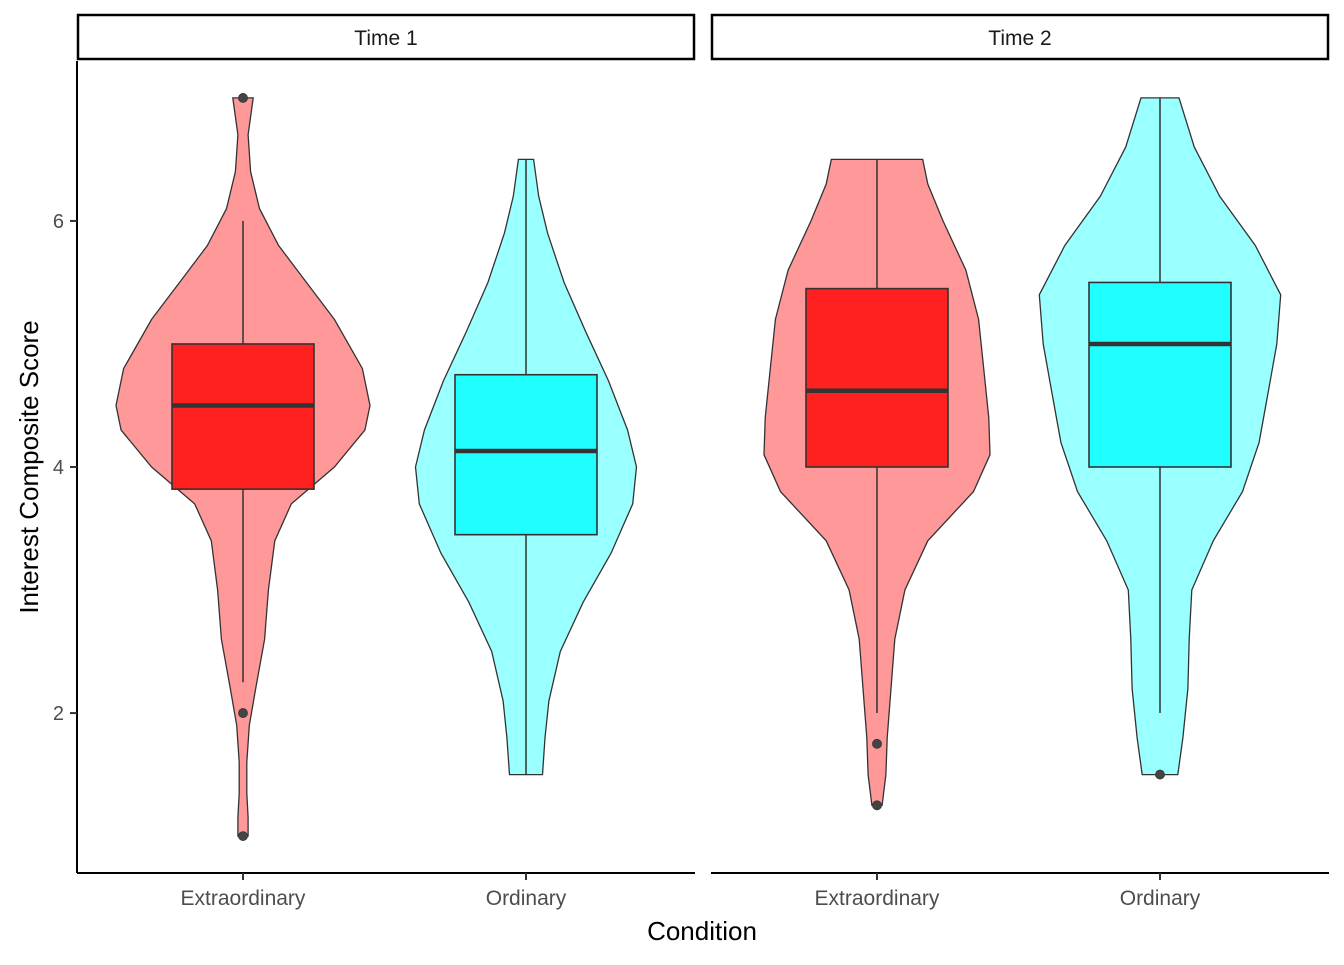  Describe the element at coordinates (702, 931) in the screenshot. I see `x-axis-title: Condition` at that location.